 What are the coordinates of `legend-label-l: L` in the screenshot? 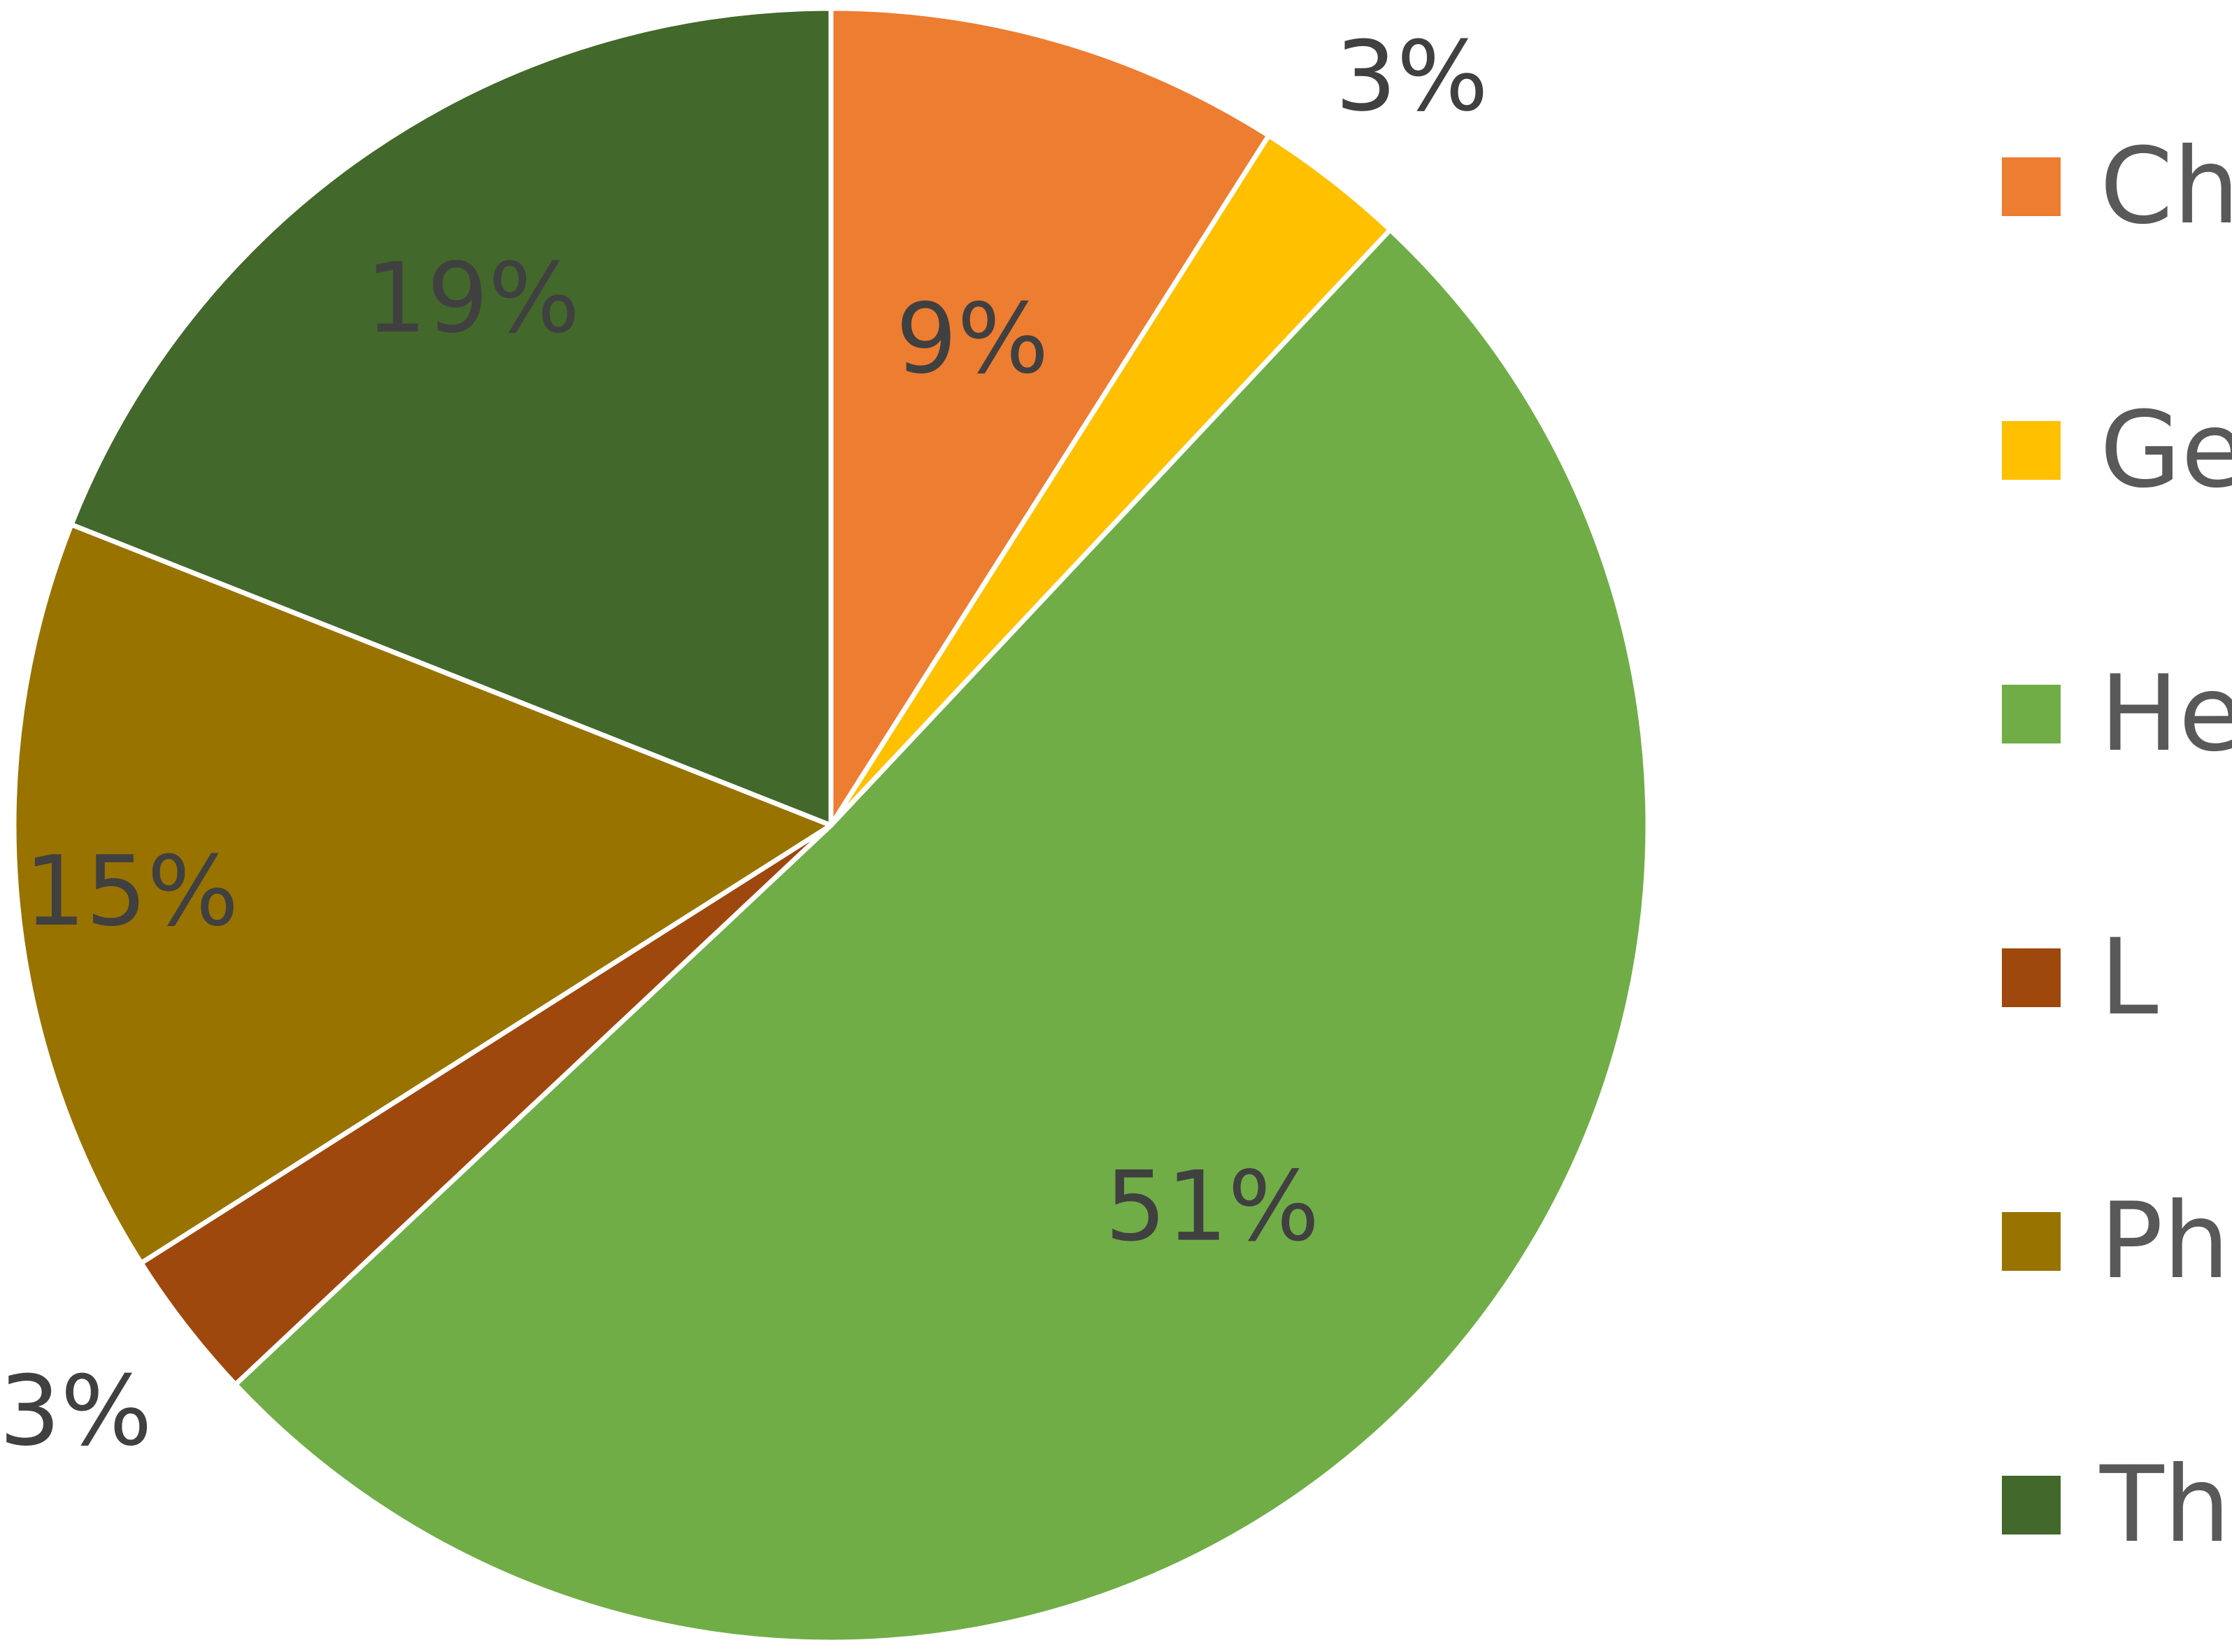 It's located at (2129, 978).